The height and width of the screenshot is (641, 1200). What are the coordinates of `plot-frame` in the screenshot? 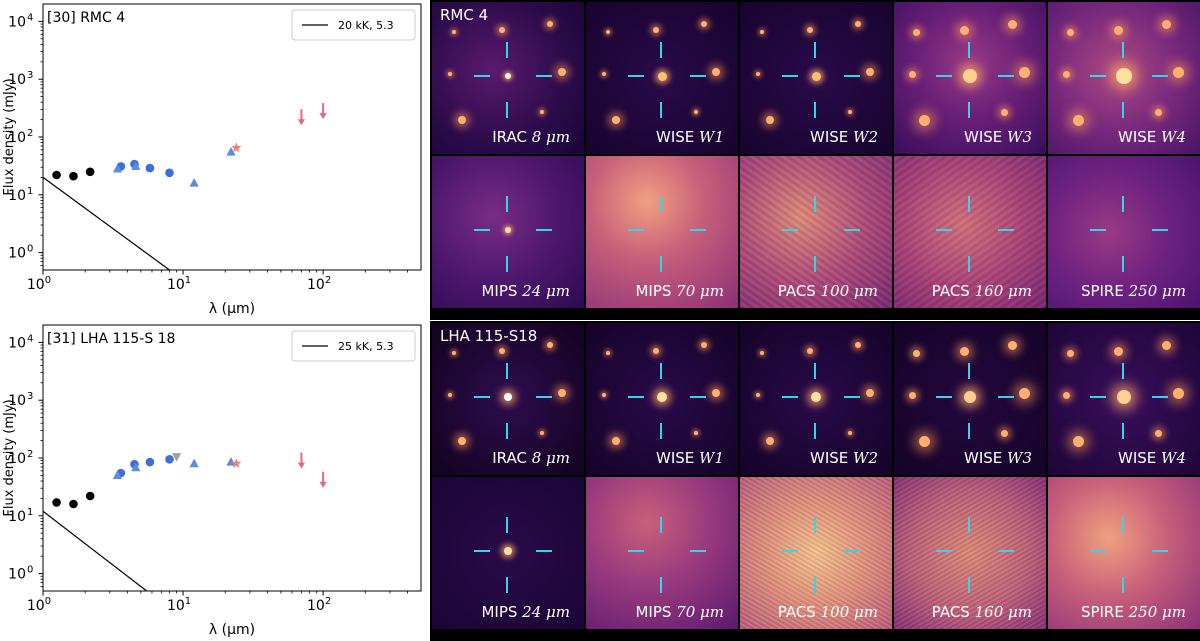 It's located at (232, 458).